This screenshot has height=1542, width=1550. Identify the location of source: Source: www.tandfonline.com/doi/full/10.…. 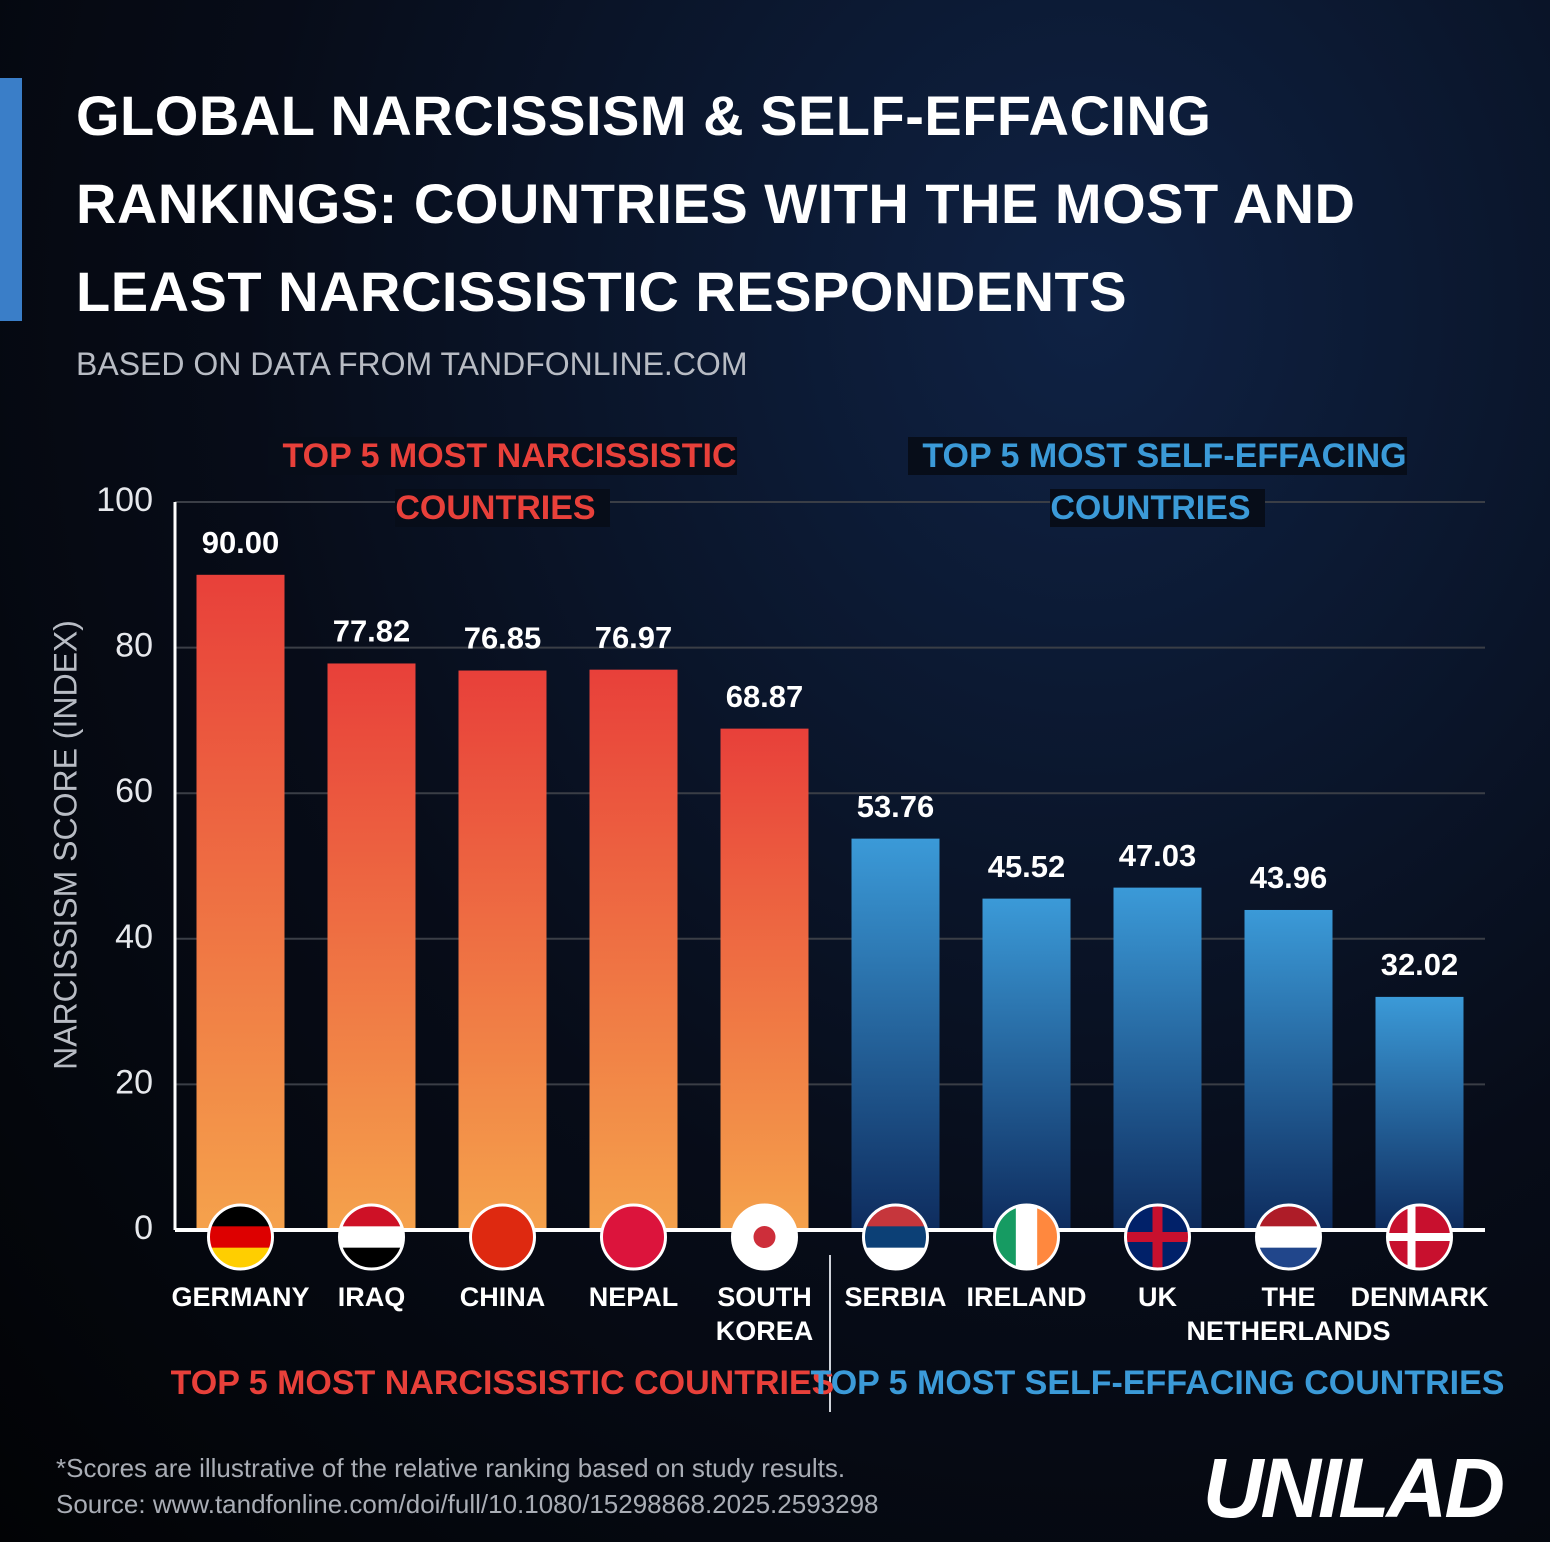
(467, 1504).